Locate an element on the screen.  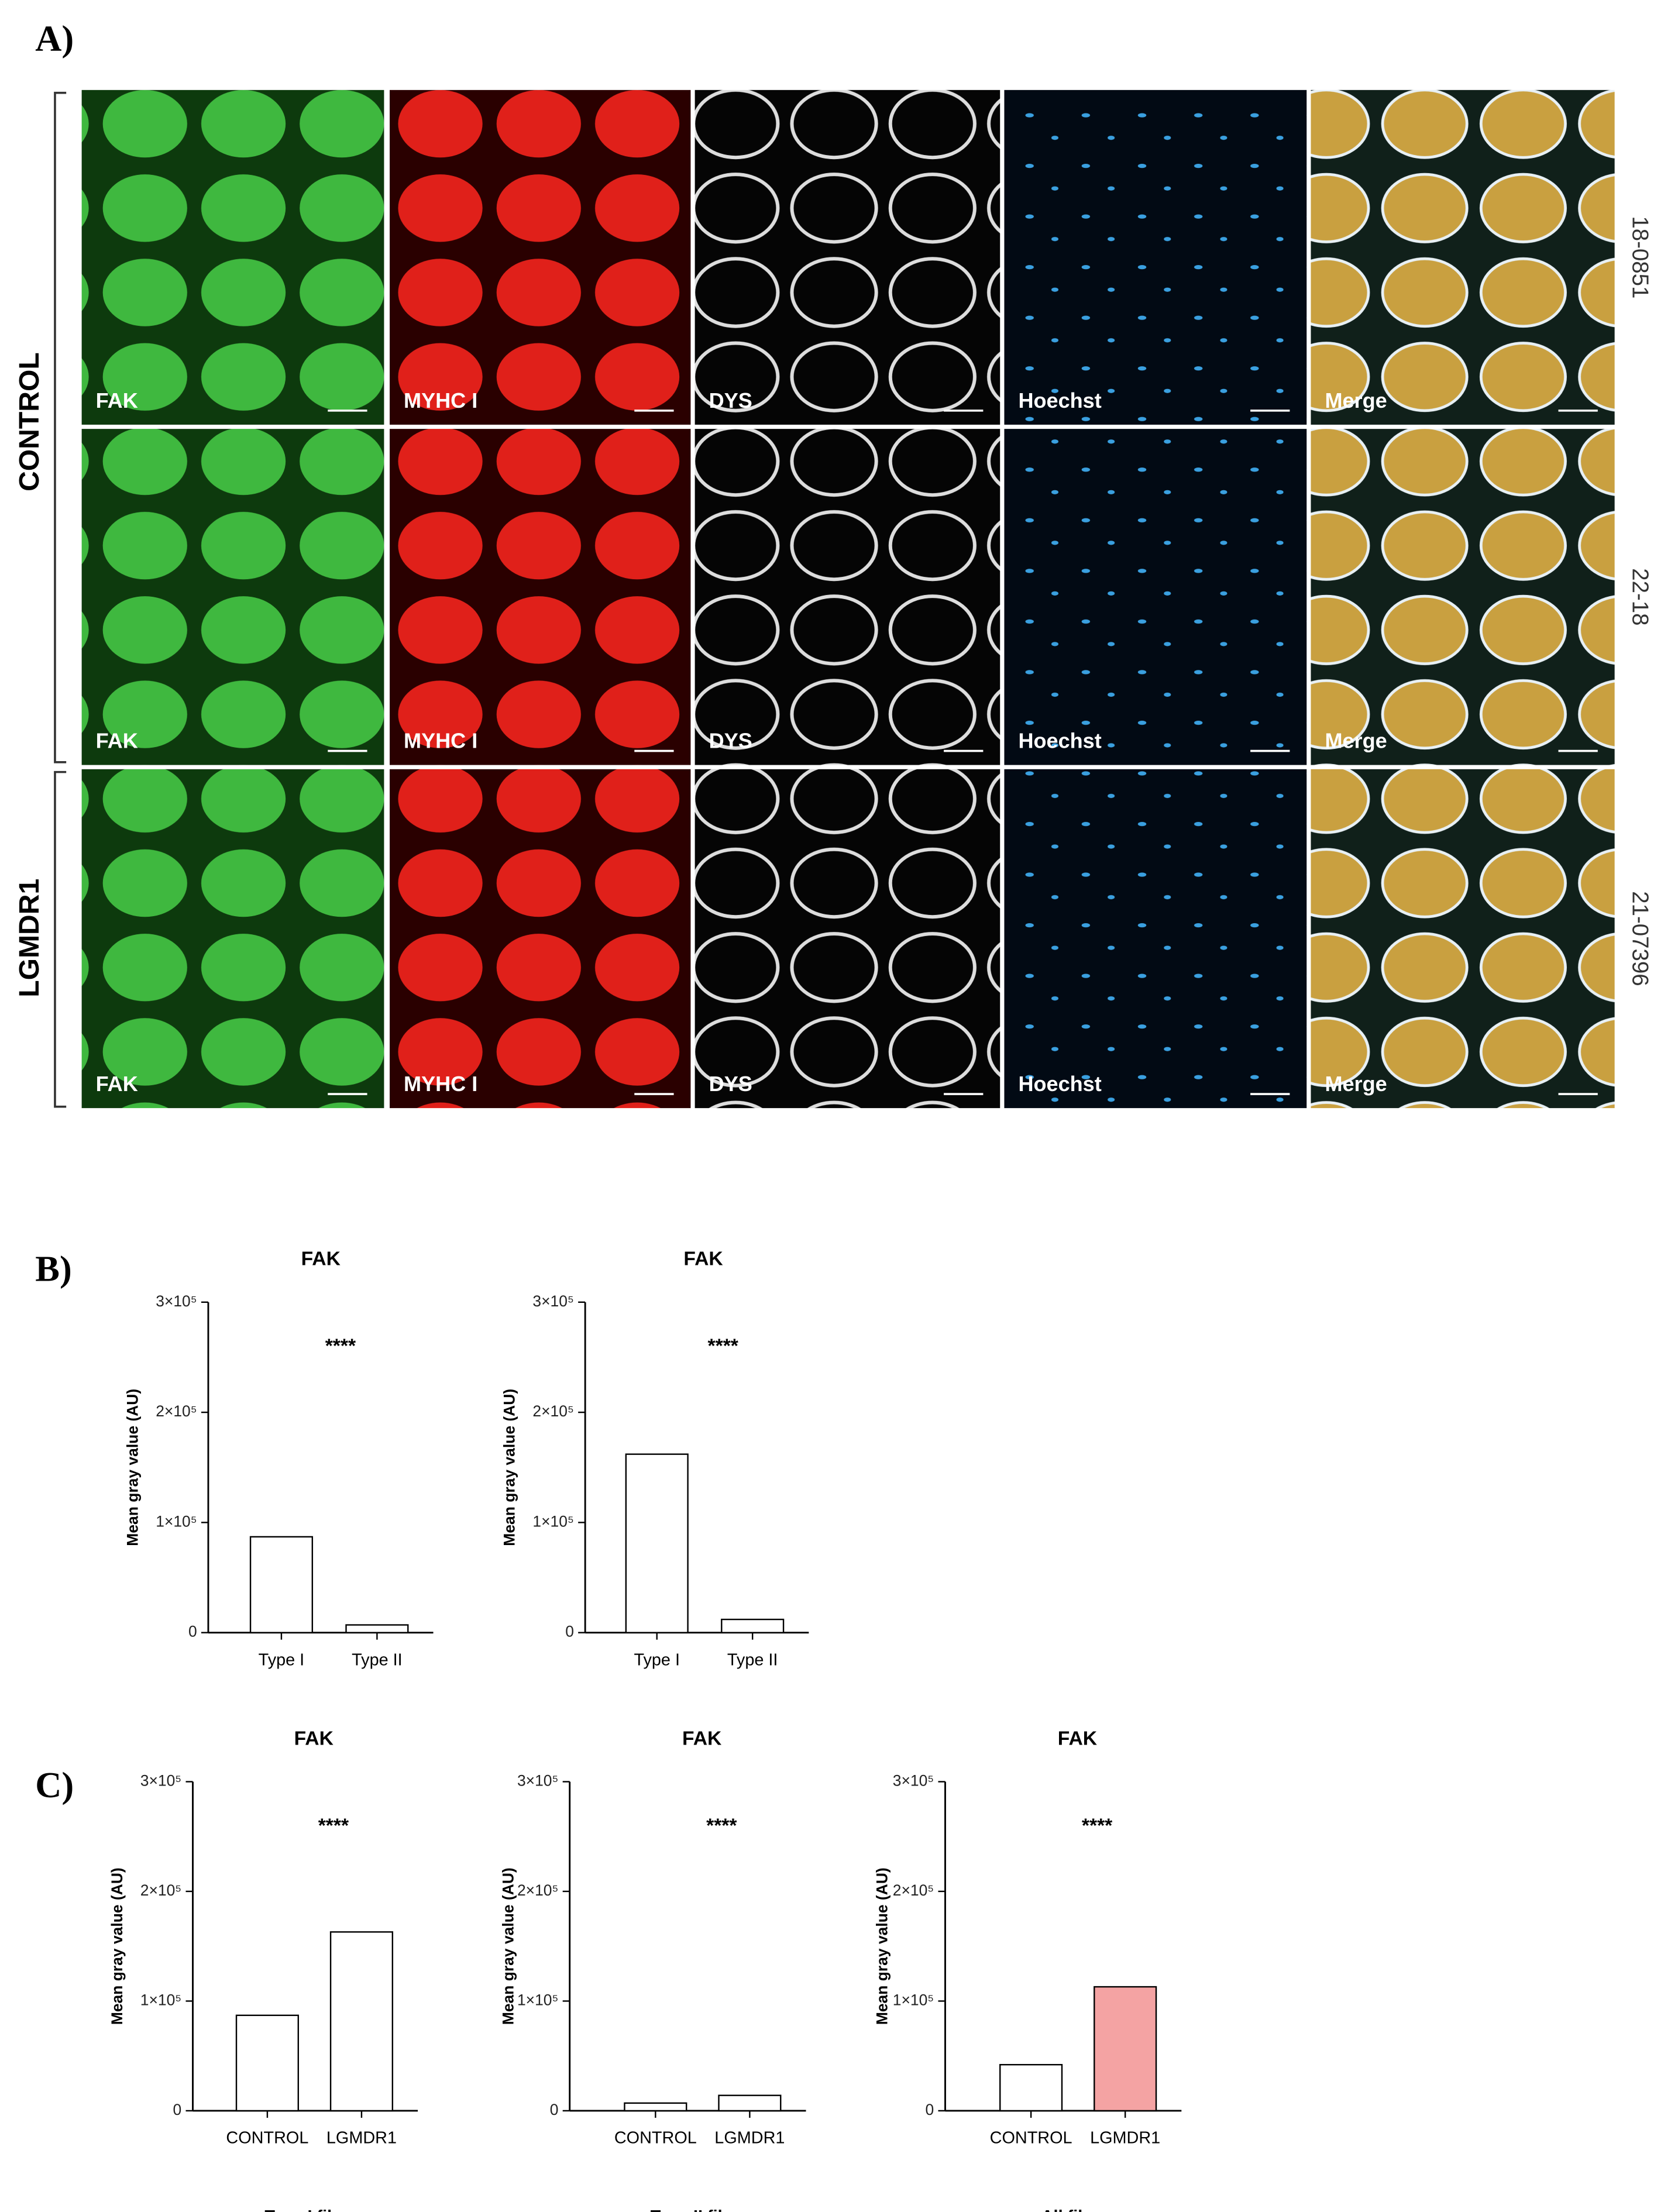
sample-id: 18-0851 is located at coordinates (1640, 257).